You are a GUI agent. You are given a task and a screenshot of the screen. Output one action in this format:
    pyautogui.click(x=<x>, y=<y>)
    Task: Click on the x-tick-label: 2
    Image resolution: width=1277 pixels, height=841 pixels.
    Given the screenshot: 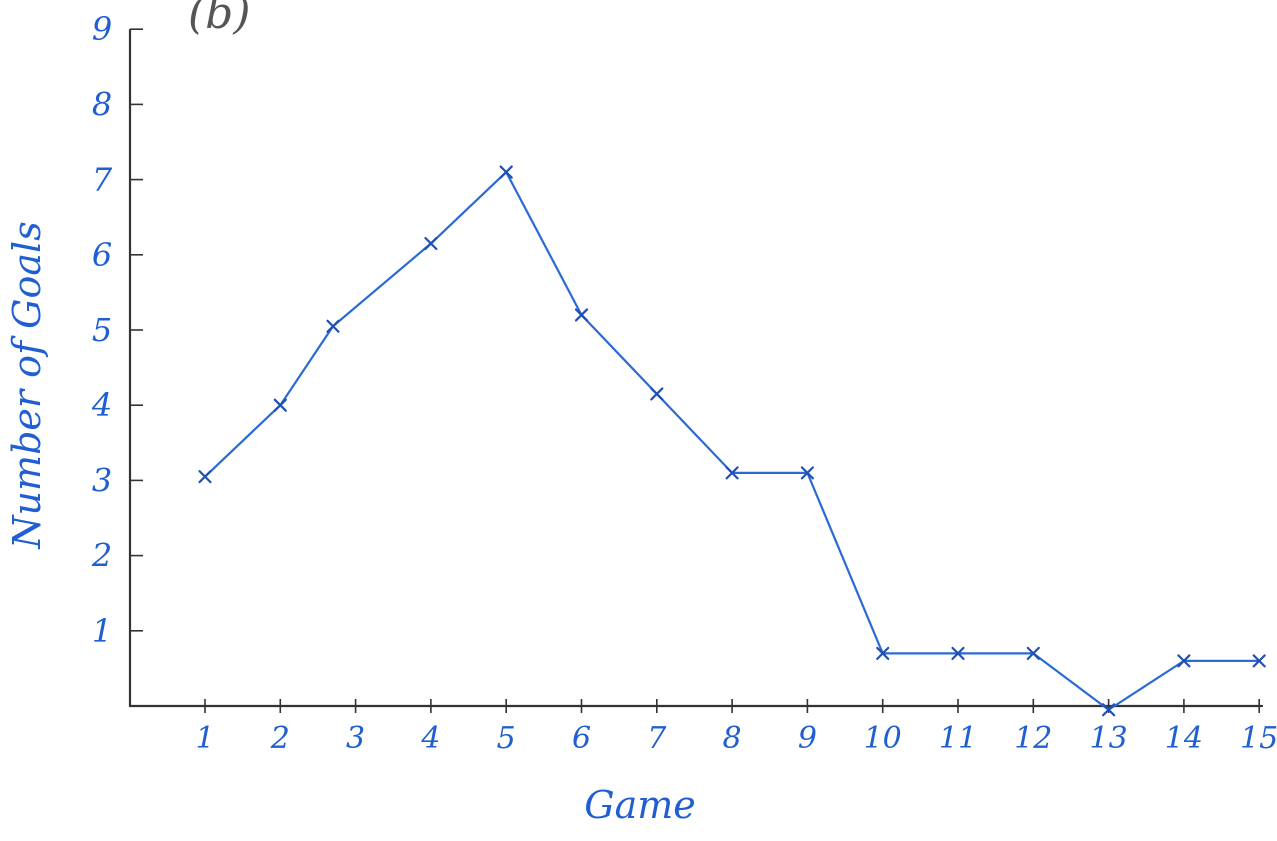 What is the action you would take?
    pyautogui.click(x=280, y=738)
    